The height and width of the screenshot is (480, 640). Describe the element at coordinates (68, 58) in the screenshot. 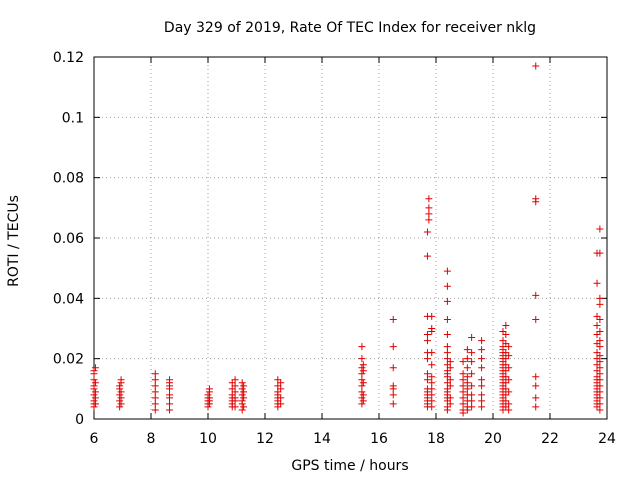

I see `y-tick-label: 0.12` at that location.